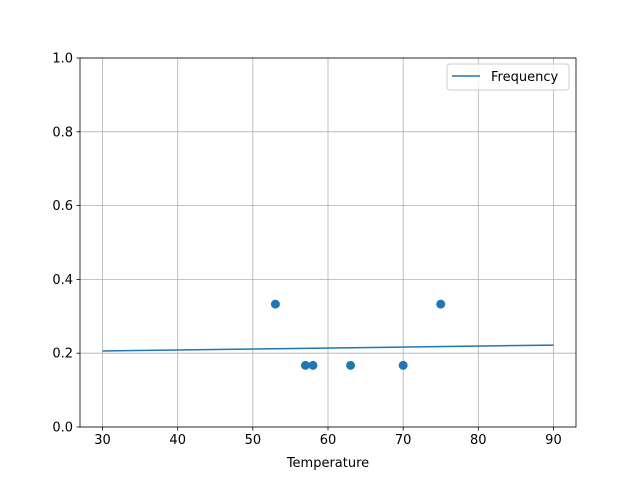 The width and height of the screenshot is (640, 484). What do you see at coordinates (524, 77) in the screenshot?
I see `legend-label: Frequency` at bounding box center [524, 77].